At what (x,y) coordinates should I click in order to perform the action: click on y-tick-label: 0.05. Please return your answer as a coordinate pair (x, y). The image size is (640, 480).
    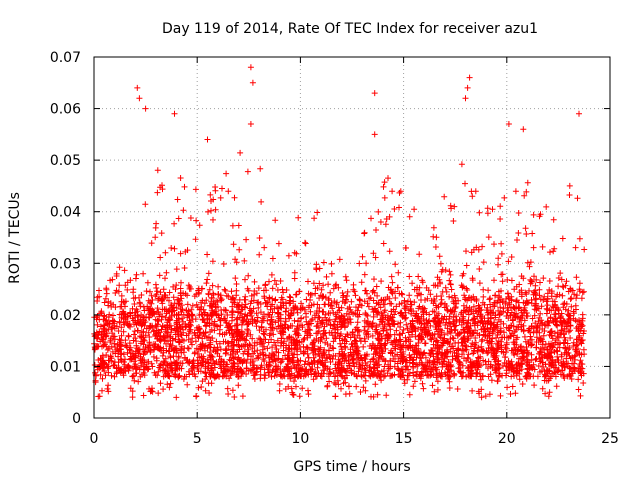
    Looking at the image, I should click on (65, 161).